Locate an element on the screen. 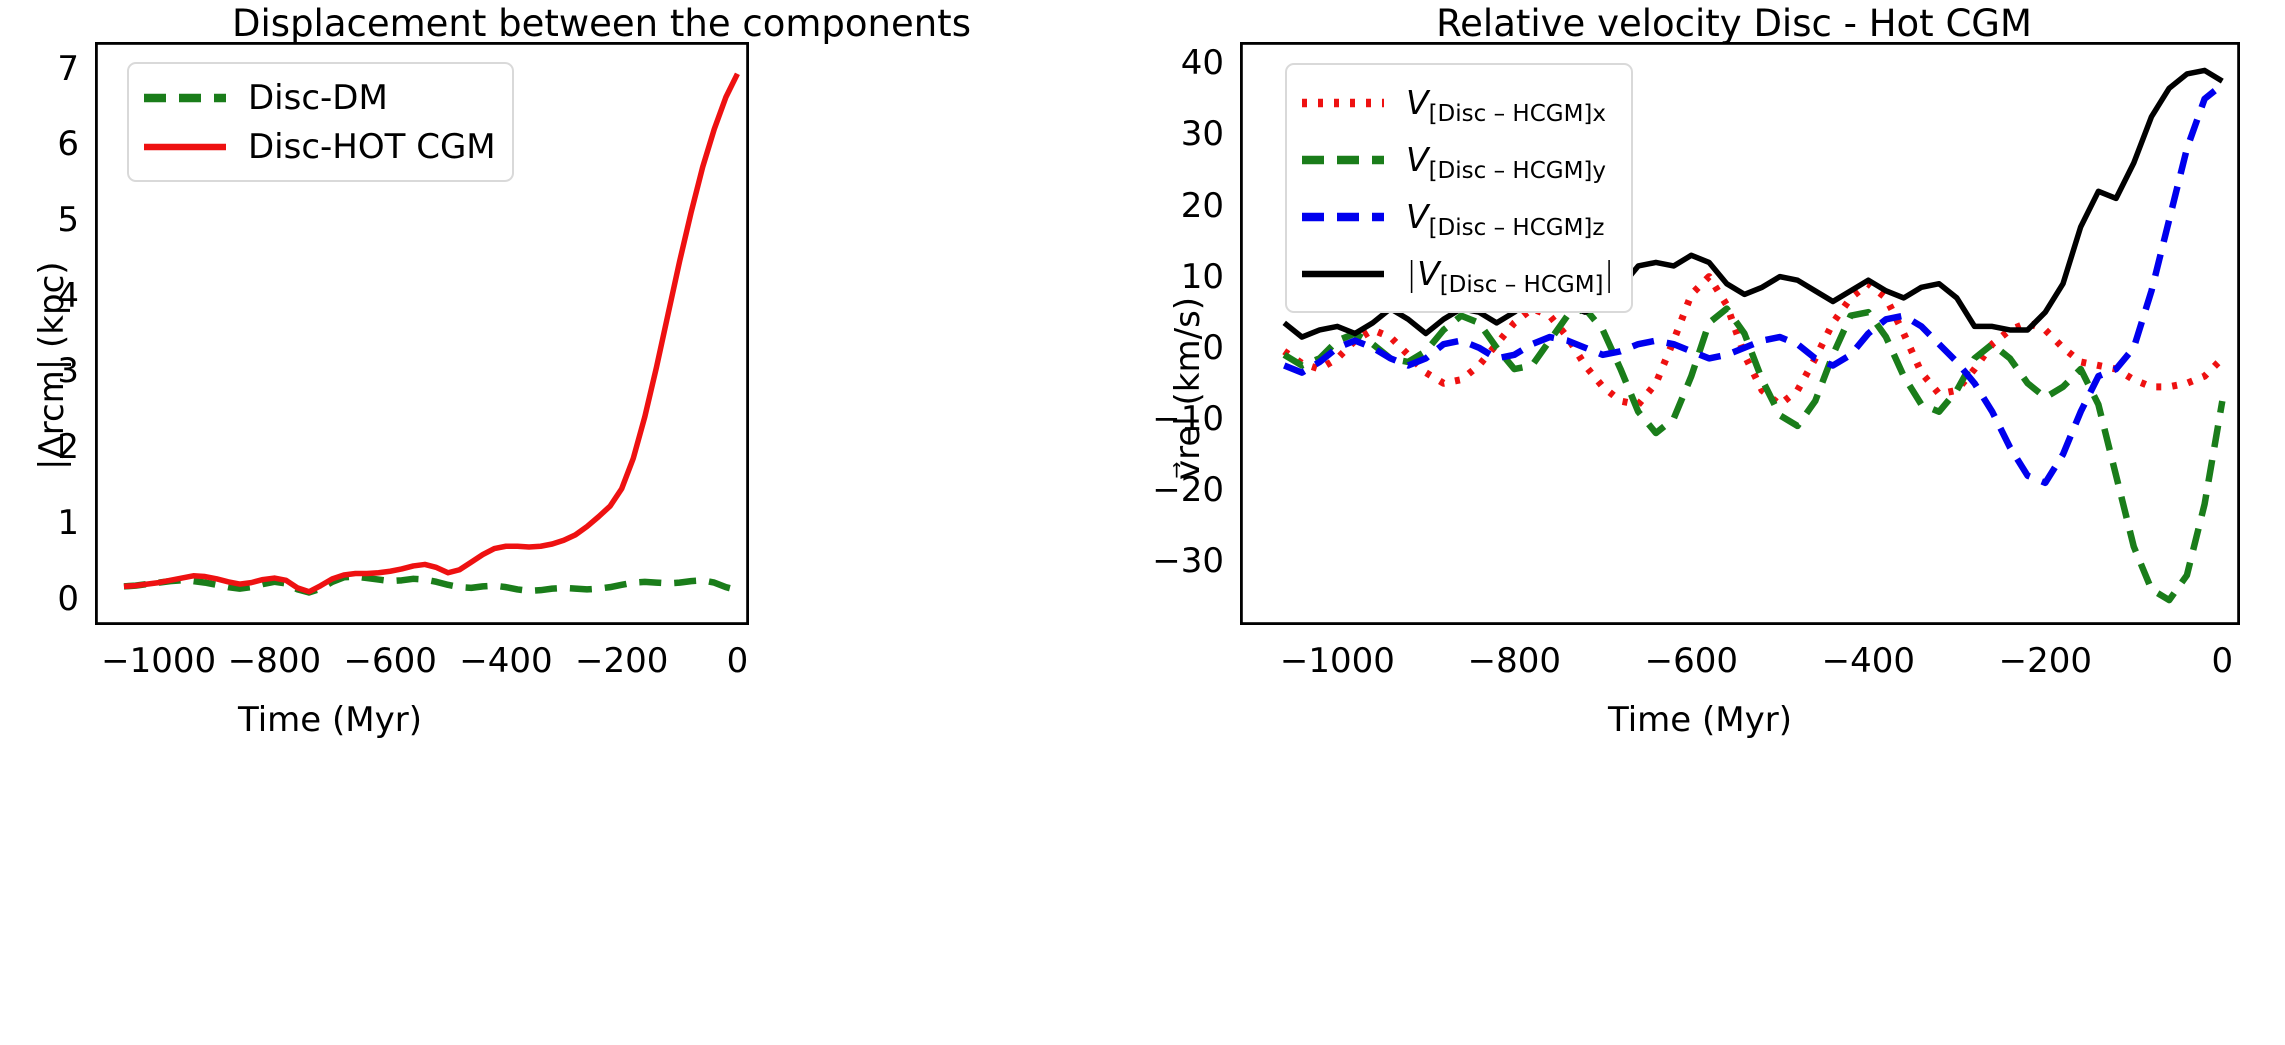  right-xtick-label: −600 is located at coordinates (1691, 661).